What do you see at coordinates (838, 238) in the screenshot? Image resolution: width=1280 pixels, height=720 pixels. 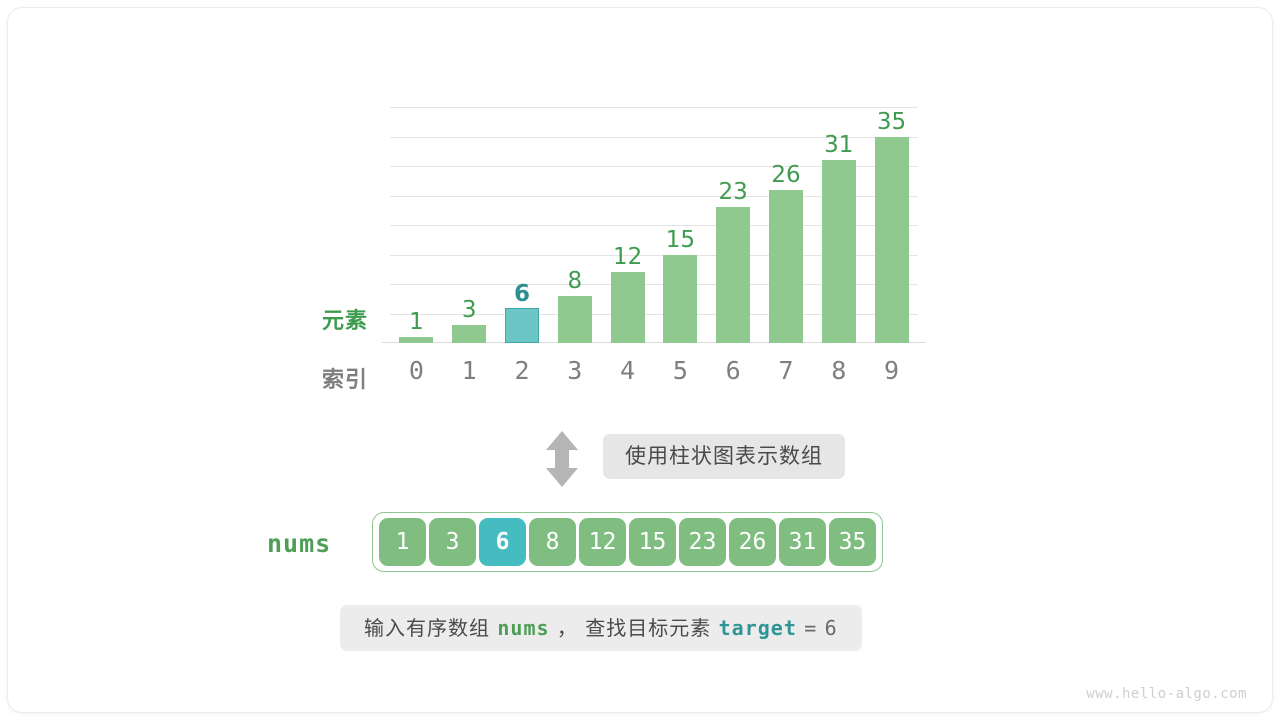 I see `bar: 31` at bounding box center [838, 238].